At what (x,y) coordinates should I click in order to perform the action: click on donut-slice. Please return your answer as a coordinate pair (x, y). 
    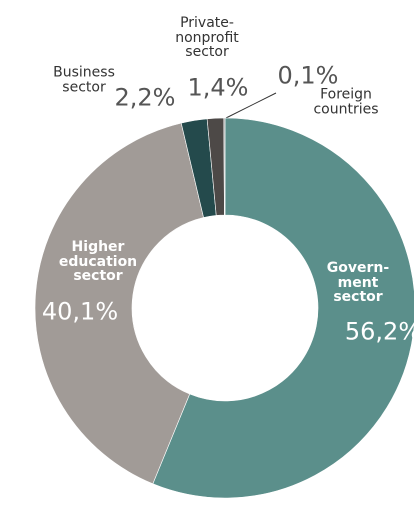
    Looking at the image, I should click on (224, 166).